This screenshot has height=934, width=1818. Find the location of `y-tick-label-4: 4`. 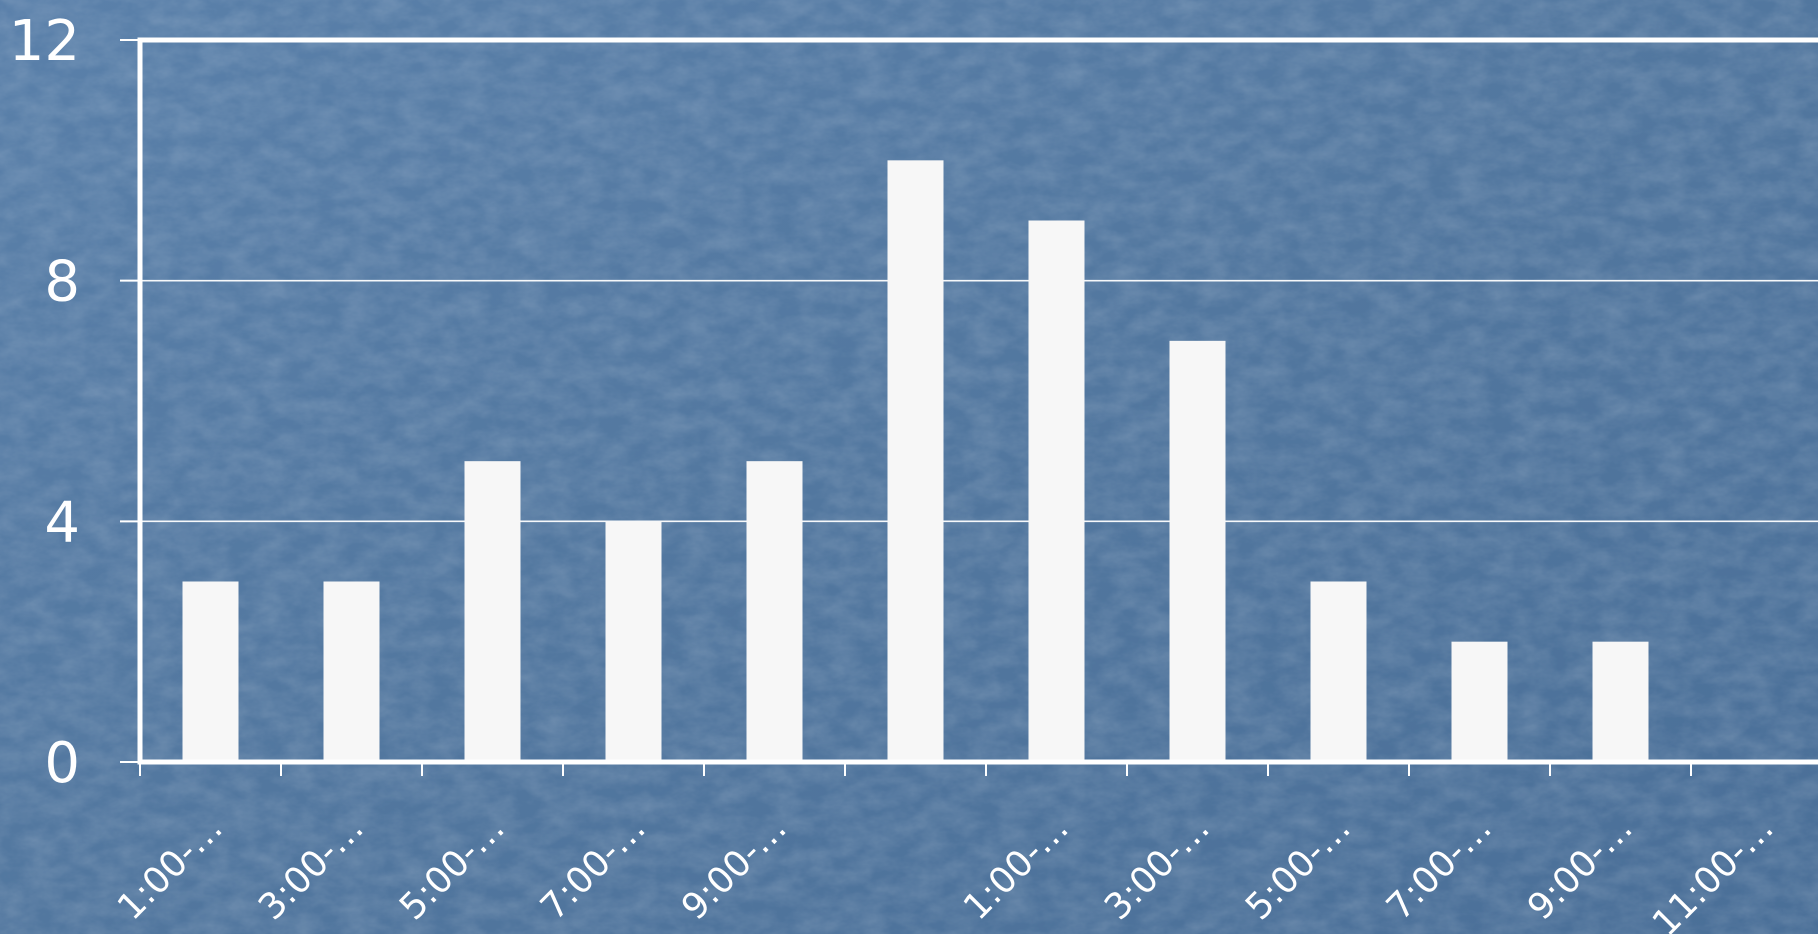

y-tick-label-4: 4 is located at coordinates (62, 522).